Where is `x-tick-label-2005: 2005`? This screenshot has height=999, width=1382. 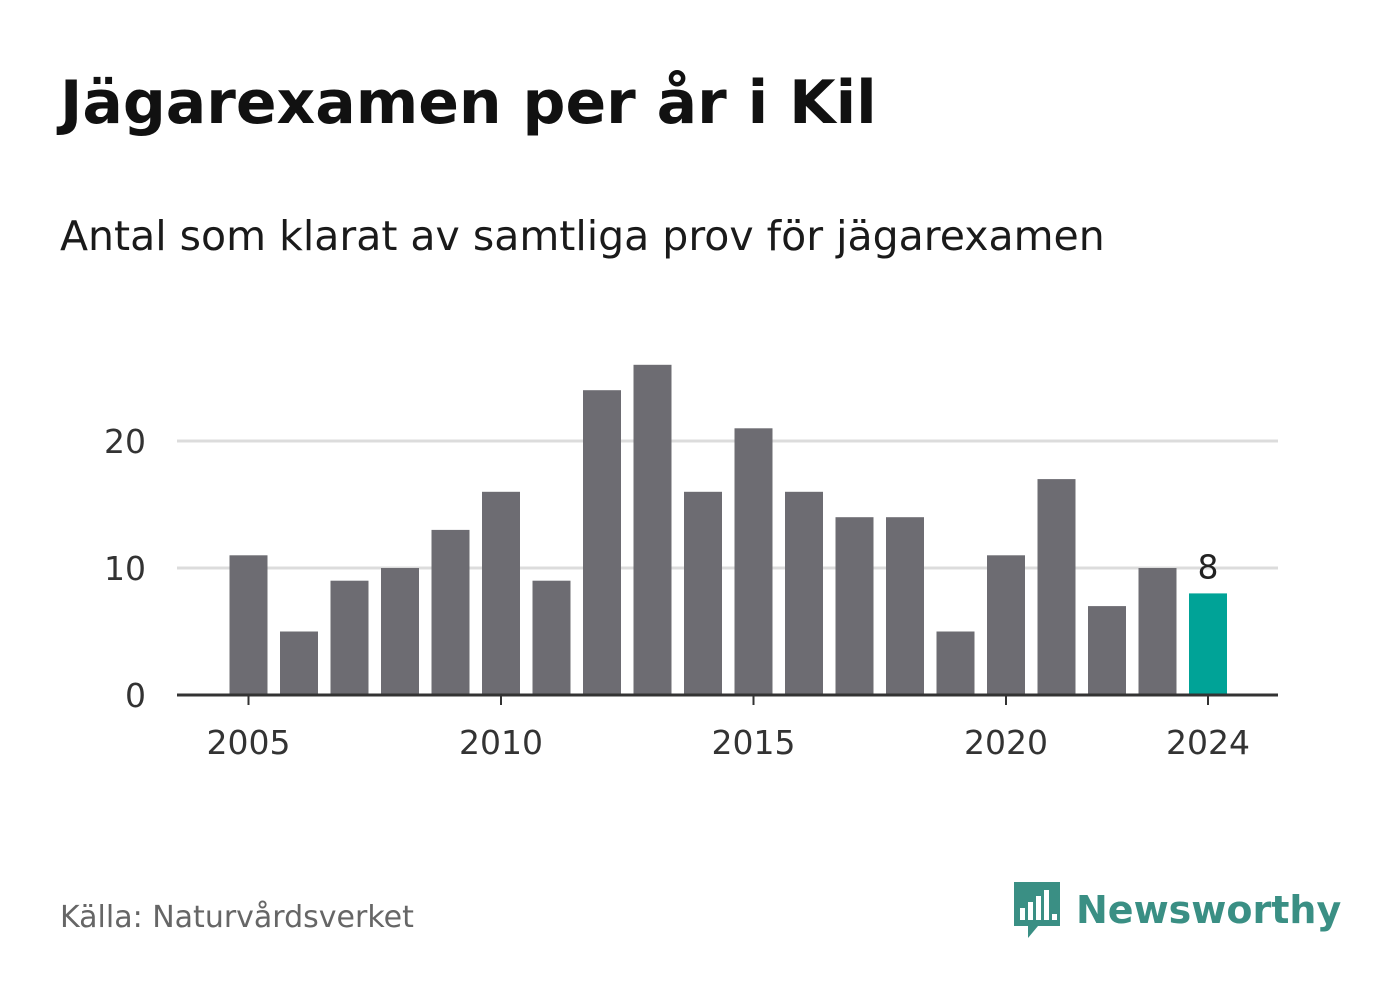 x-tick-label-2005: 2005 is located at coordinates (249, 742).